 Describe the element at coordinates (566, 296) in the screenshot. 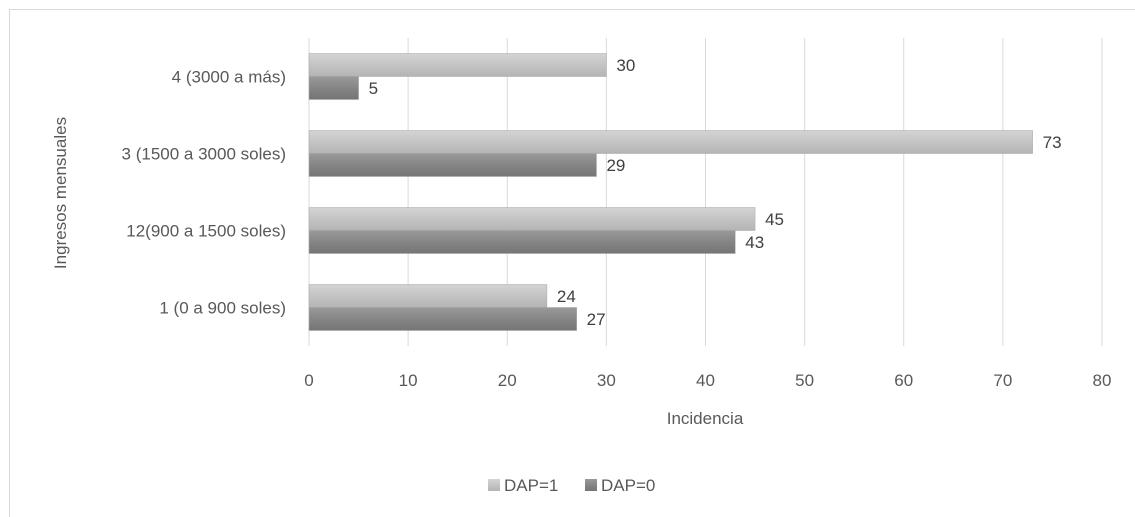

I see `bar-value-label: 24` at that location.